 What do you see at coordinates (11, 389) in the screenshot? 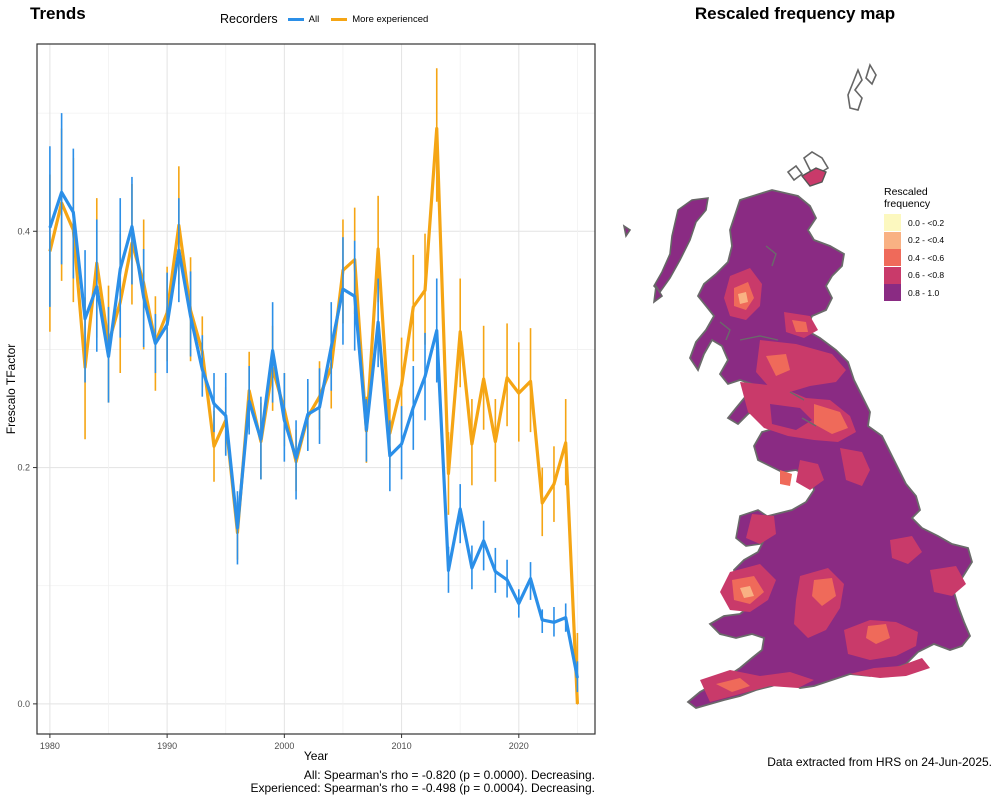
I see `y-axis-title: Frescalo TFactor` at bounding box center [11, 389].